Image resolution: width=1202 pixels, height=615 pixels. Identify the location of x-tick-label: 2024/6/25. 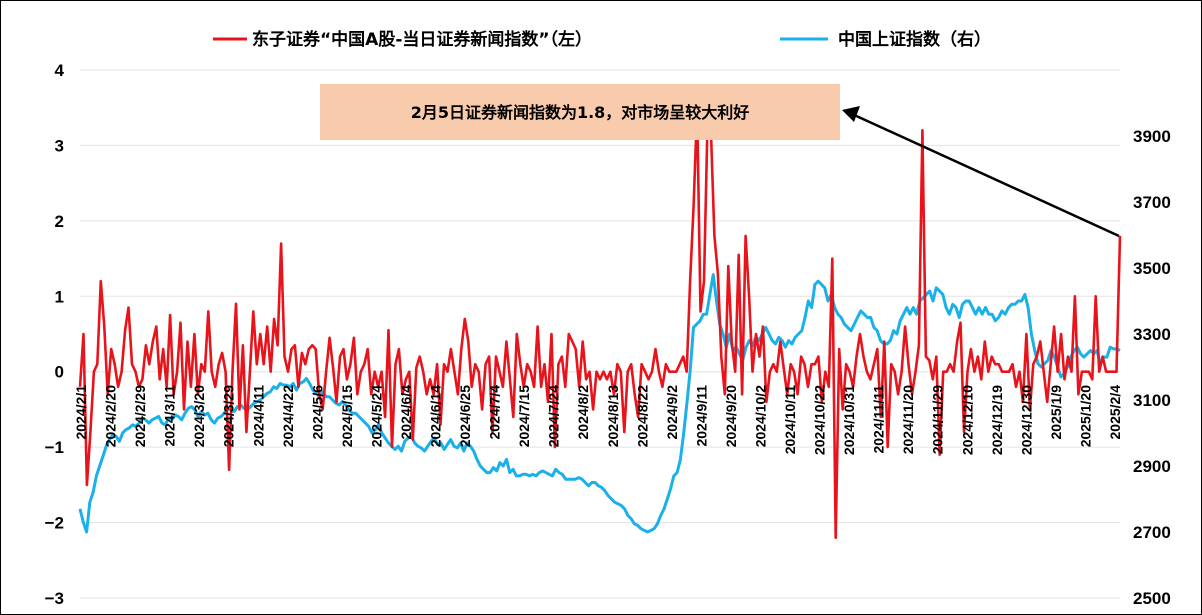
(465, 416).